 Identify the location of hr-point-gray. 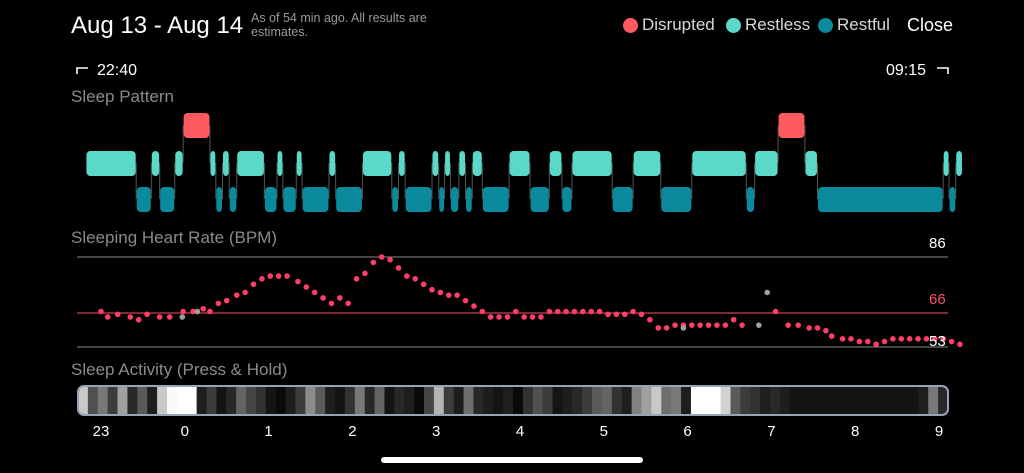
(759, 325).